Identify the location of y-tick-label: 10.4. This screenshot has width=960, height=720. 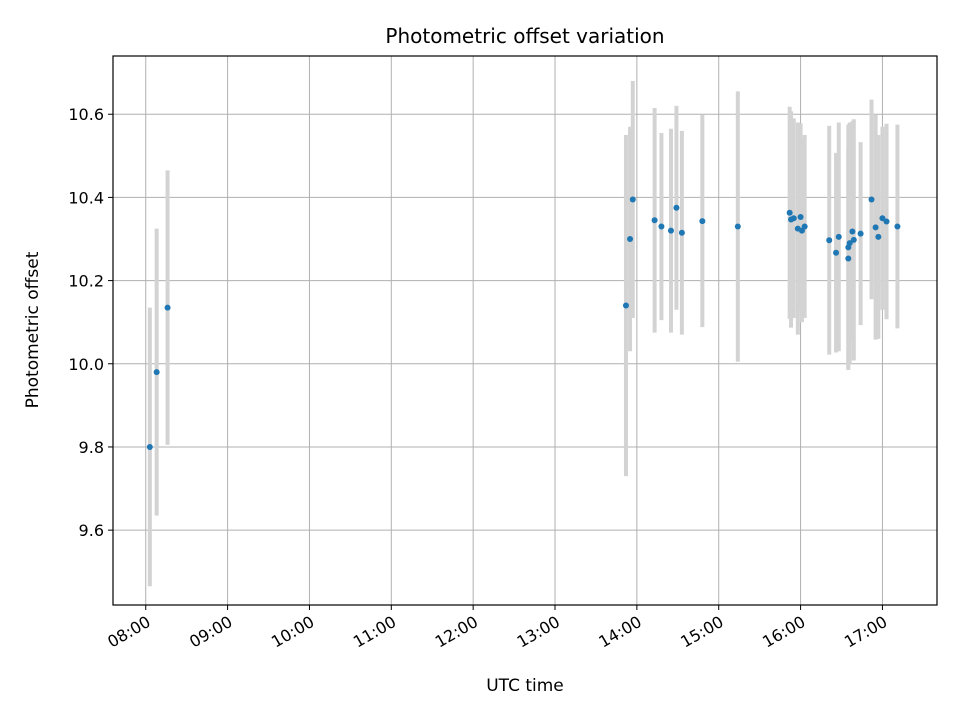
(86, 197).